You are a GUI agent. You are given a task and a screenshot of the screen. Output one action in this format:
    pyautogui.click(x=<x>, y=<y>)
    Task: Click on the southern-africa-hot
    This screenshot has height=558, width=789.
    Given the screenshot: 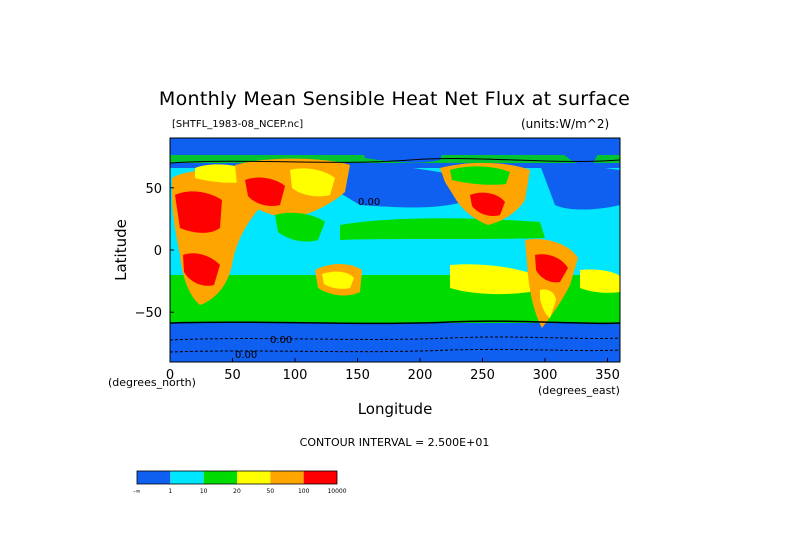 What is the action you would take?
    pyautogui.click(x=201, y=269)
    